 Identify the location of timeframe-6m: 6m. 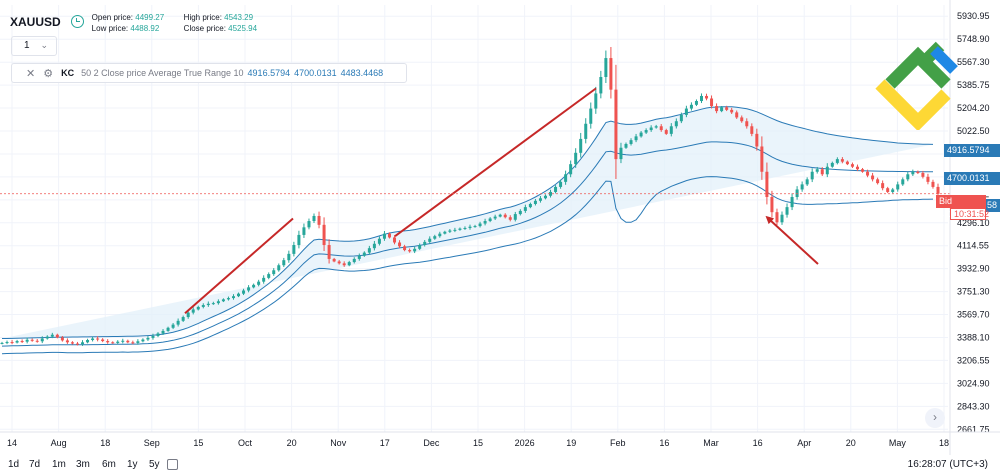
(109, 464).